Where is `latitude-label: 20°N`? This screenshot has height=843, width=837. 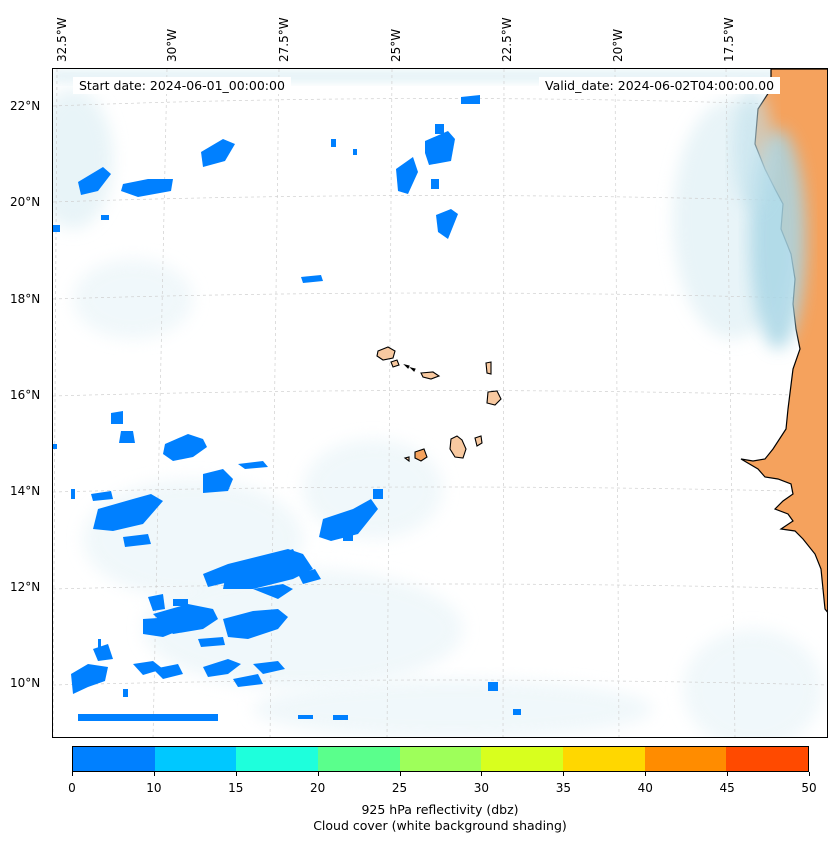
latitude-label: 20°N is located at coordinates (25, 202).